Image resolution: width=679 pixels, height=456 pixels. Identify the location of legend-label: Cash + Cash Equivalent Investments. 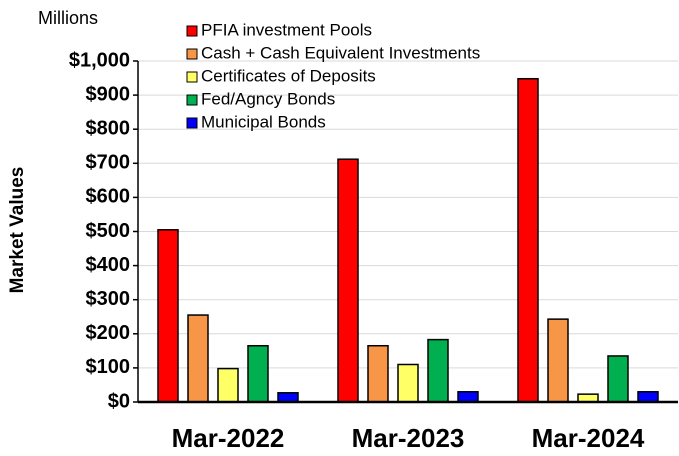
(340, 52).